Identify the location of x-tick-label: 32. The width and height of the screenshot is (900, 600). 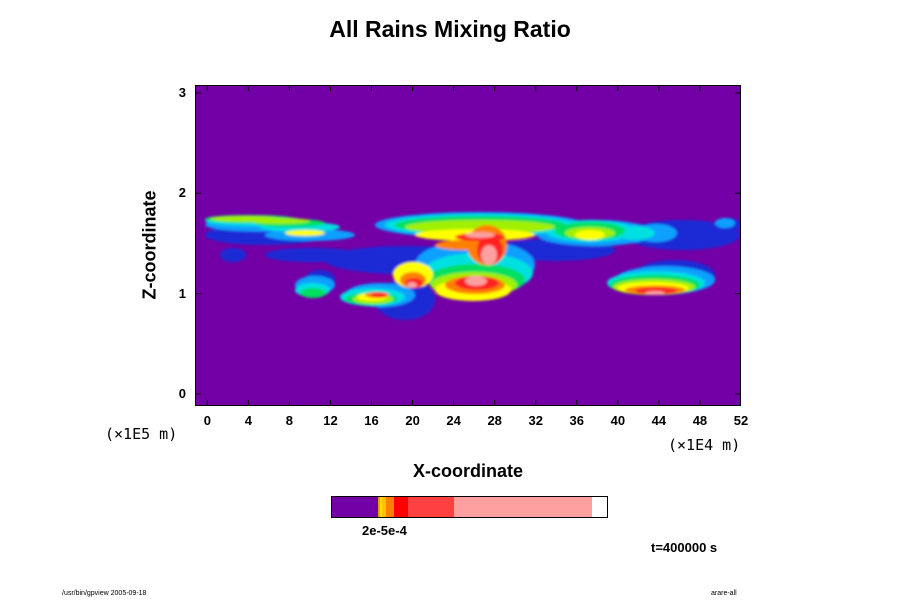
(535, 420).